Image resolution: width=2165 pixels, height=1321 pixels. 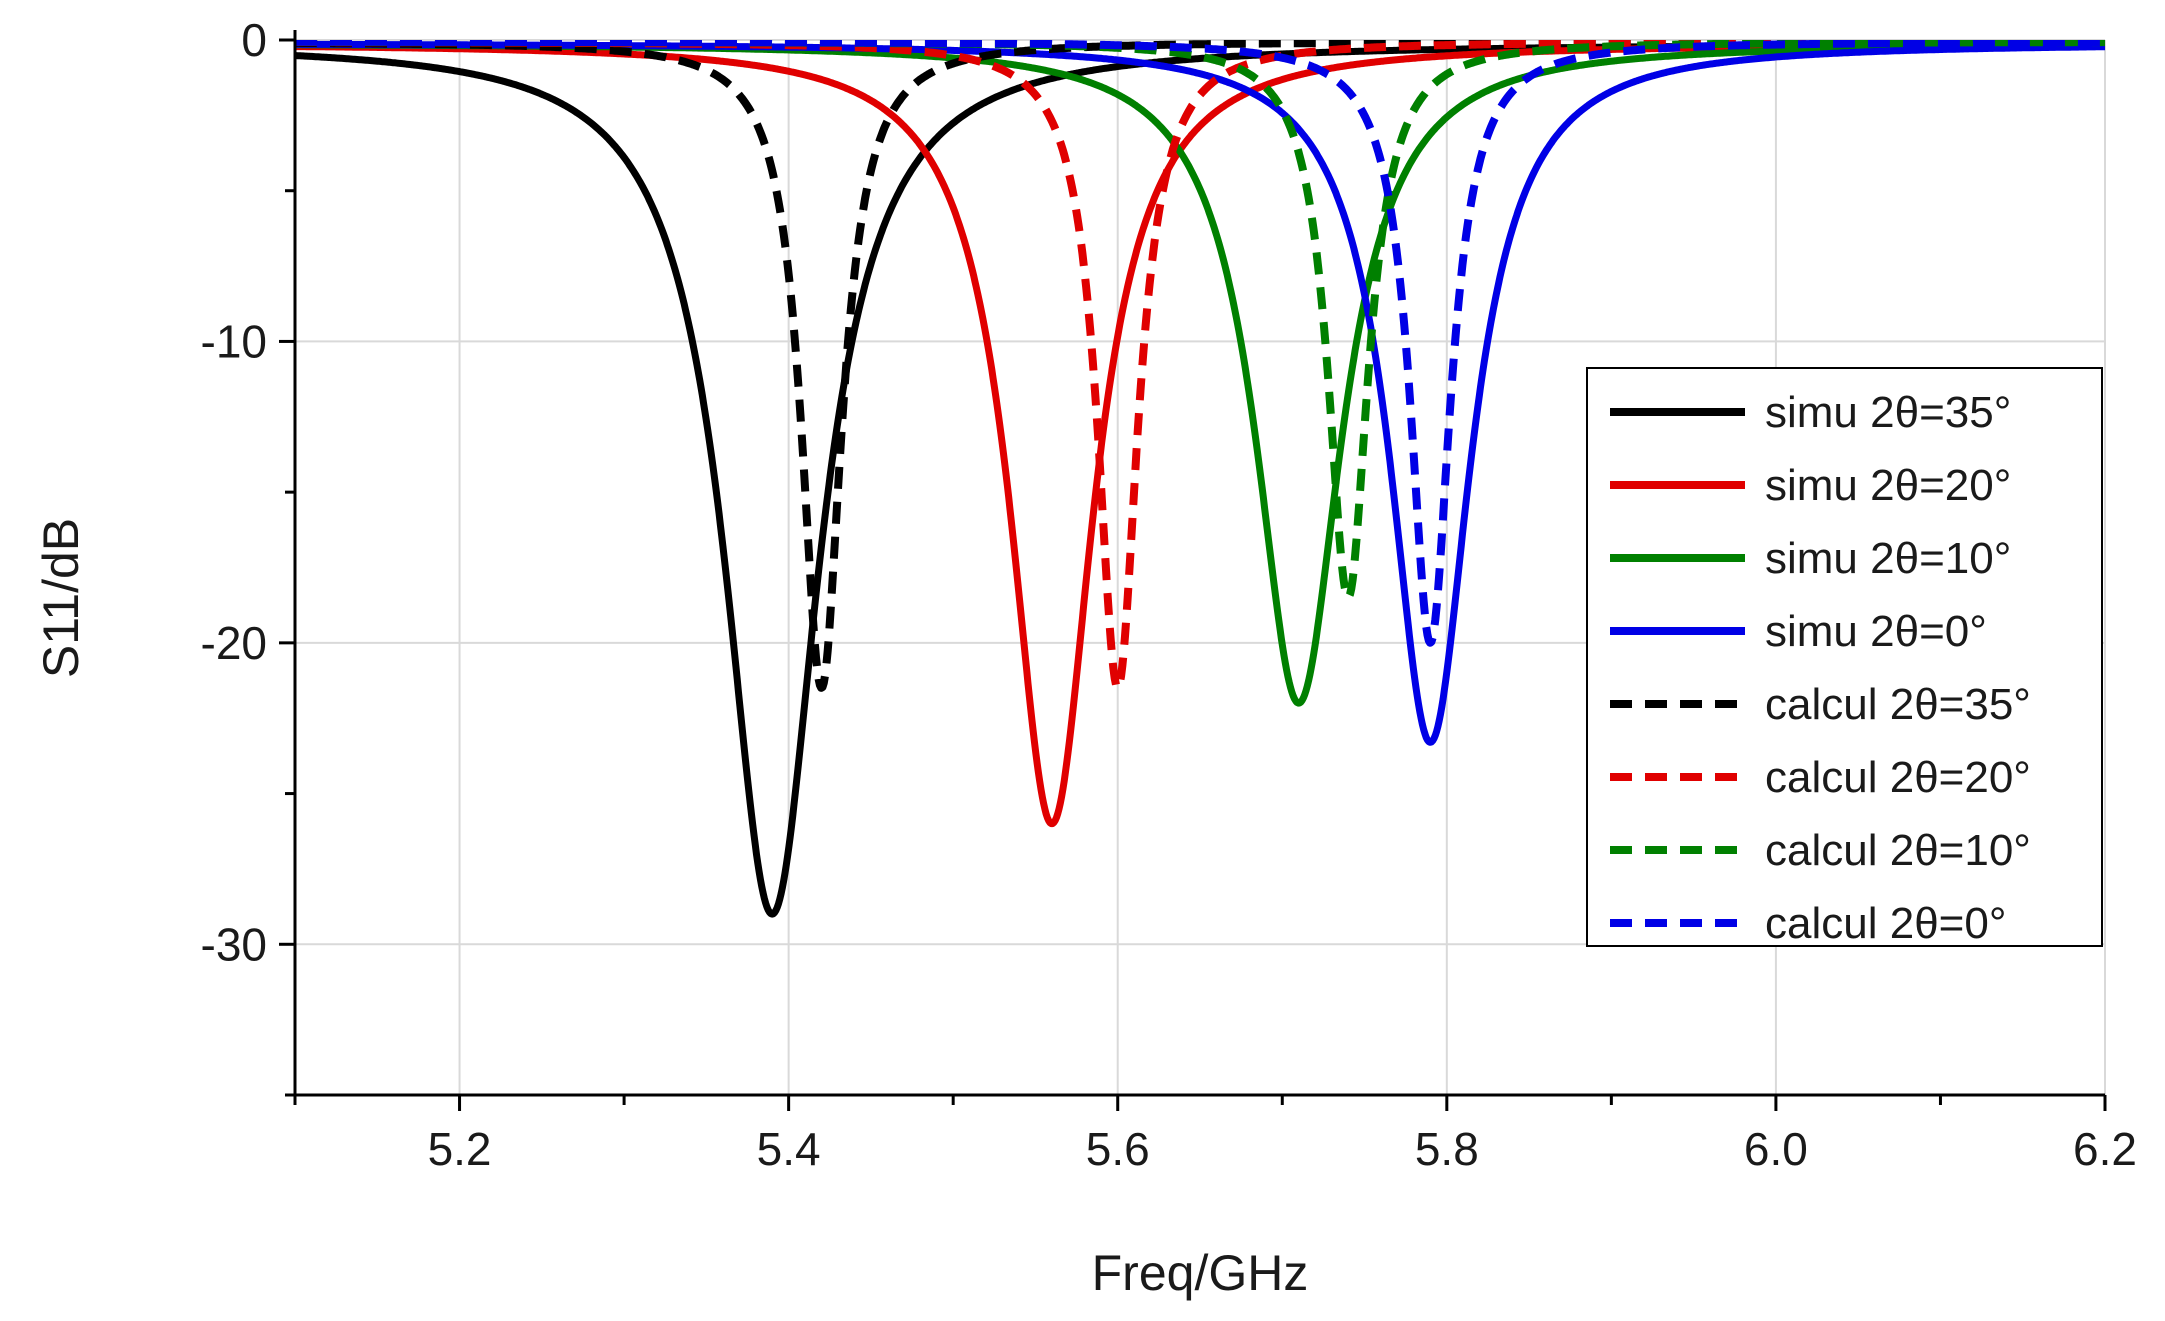 What do you see at coordinates (234, 643) in the screenshot?
I see `y-tick-label: -20` at bounding box center [234, 643].